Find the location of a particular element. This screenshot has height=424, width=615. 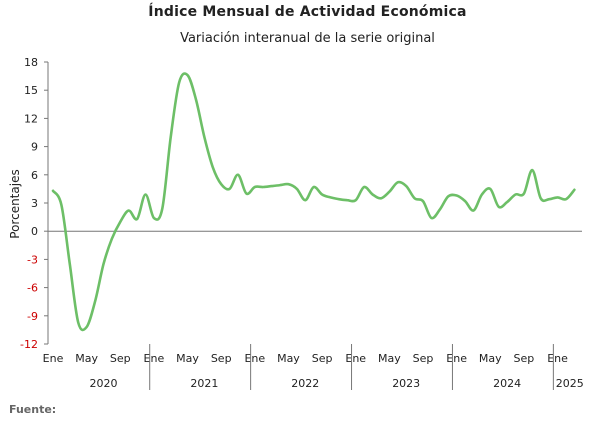

y-tick-label: -9 is located at coordinates (32, 316).